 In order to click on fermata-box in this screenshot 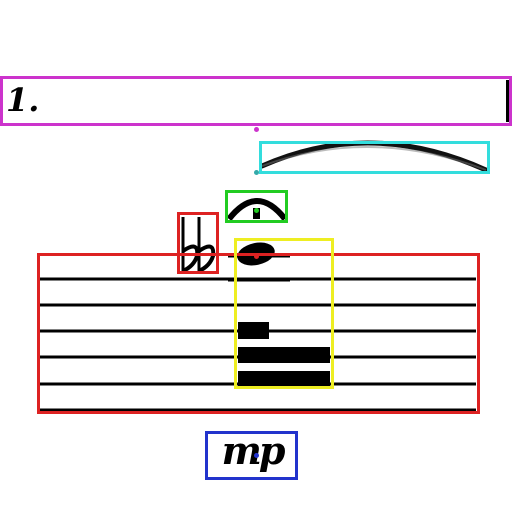, I will do `click(256, 206)`.